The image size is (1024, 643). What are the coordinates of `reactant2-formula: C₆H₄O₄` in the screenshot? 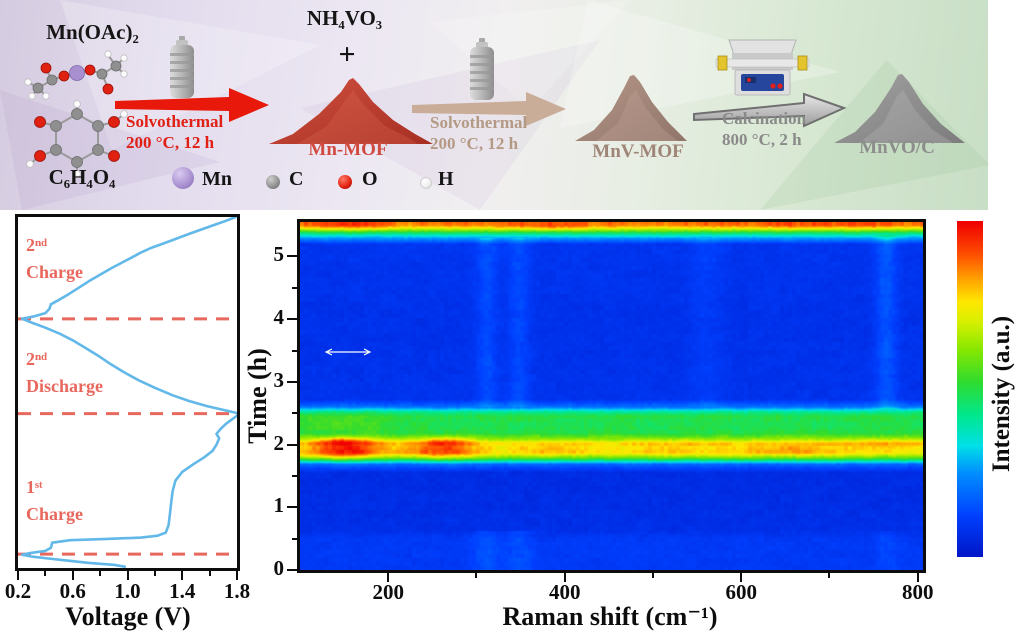 It's located at (82, 177).